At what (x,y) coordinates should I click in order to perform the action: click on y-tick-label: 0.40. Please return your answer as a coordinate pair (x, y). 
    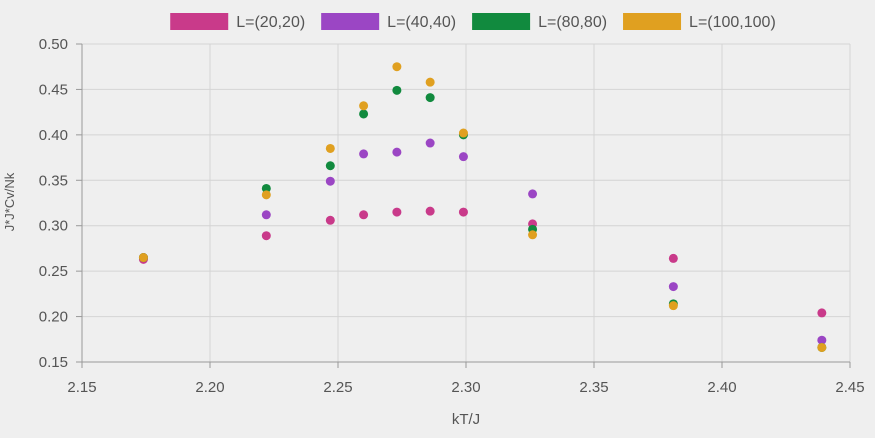
    Looking at the image, I should click on (53, 135).